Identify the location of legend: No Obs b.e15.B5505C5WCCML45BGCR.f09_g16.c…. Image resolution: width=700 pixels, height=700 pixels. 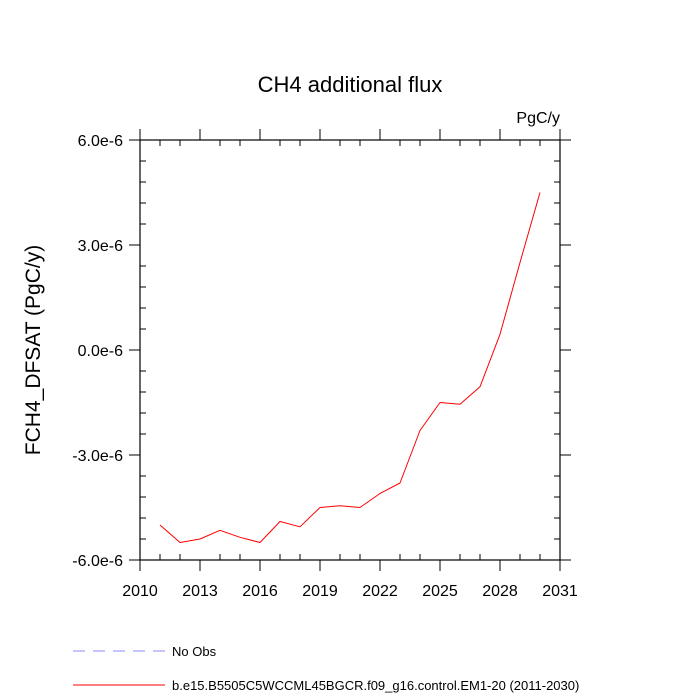
(326, 668).